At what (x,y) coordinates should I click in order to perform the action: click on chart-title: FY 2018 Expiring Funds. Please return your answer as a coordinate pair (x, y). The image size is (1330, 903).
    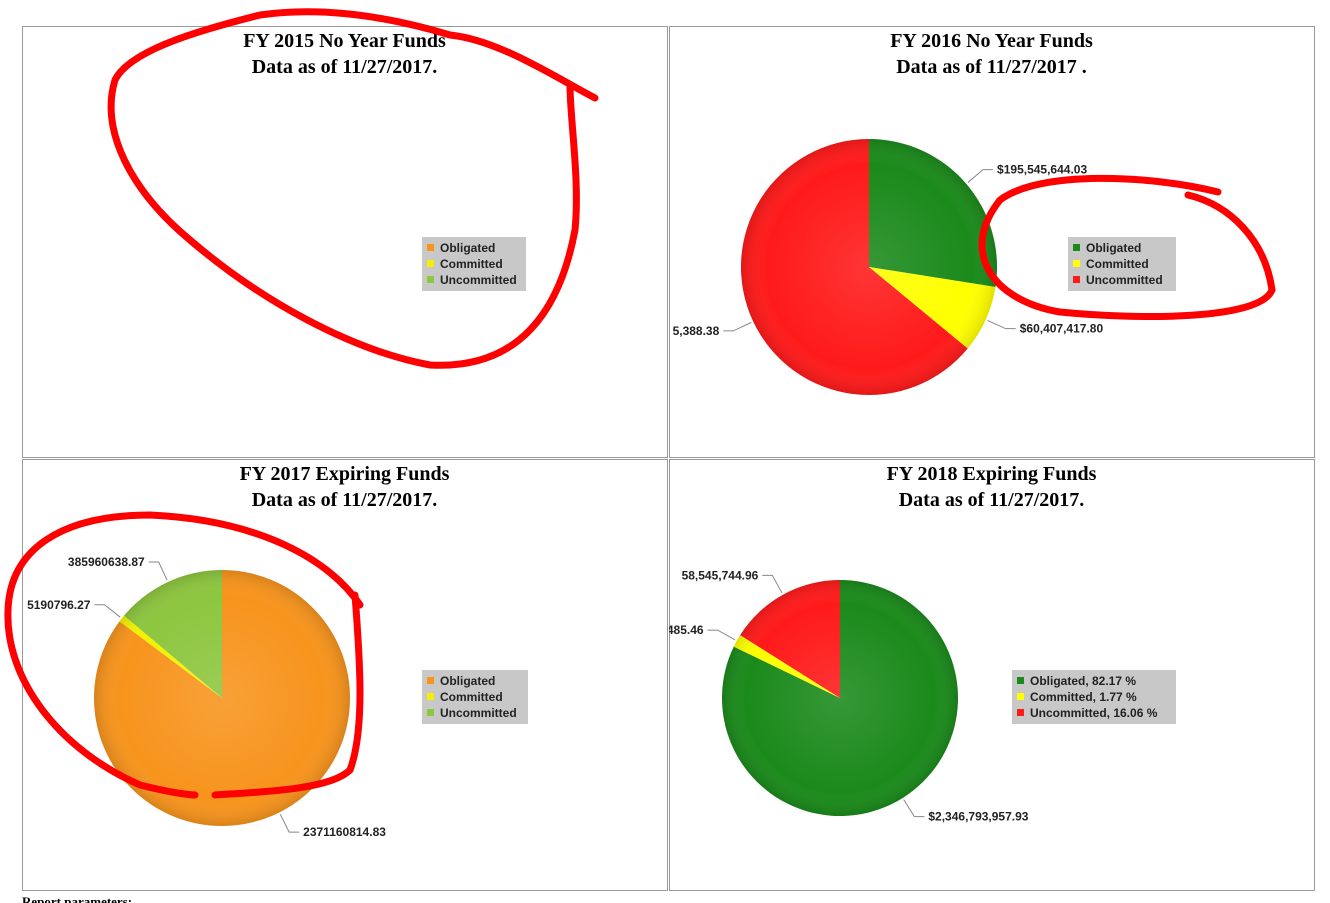
    Looking at the image, I should click on (992, 474).